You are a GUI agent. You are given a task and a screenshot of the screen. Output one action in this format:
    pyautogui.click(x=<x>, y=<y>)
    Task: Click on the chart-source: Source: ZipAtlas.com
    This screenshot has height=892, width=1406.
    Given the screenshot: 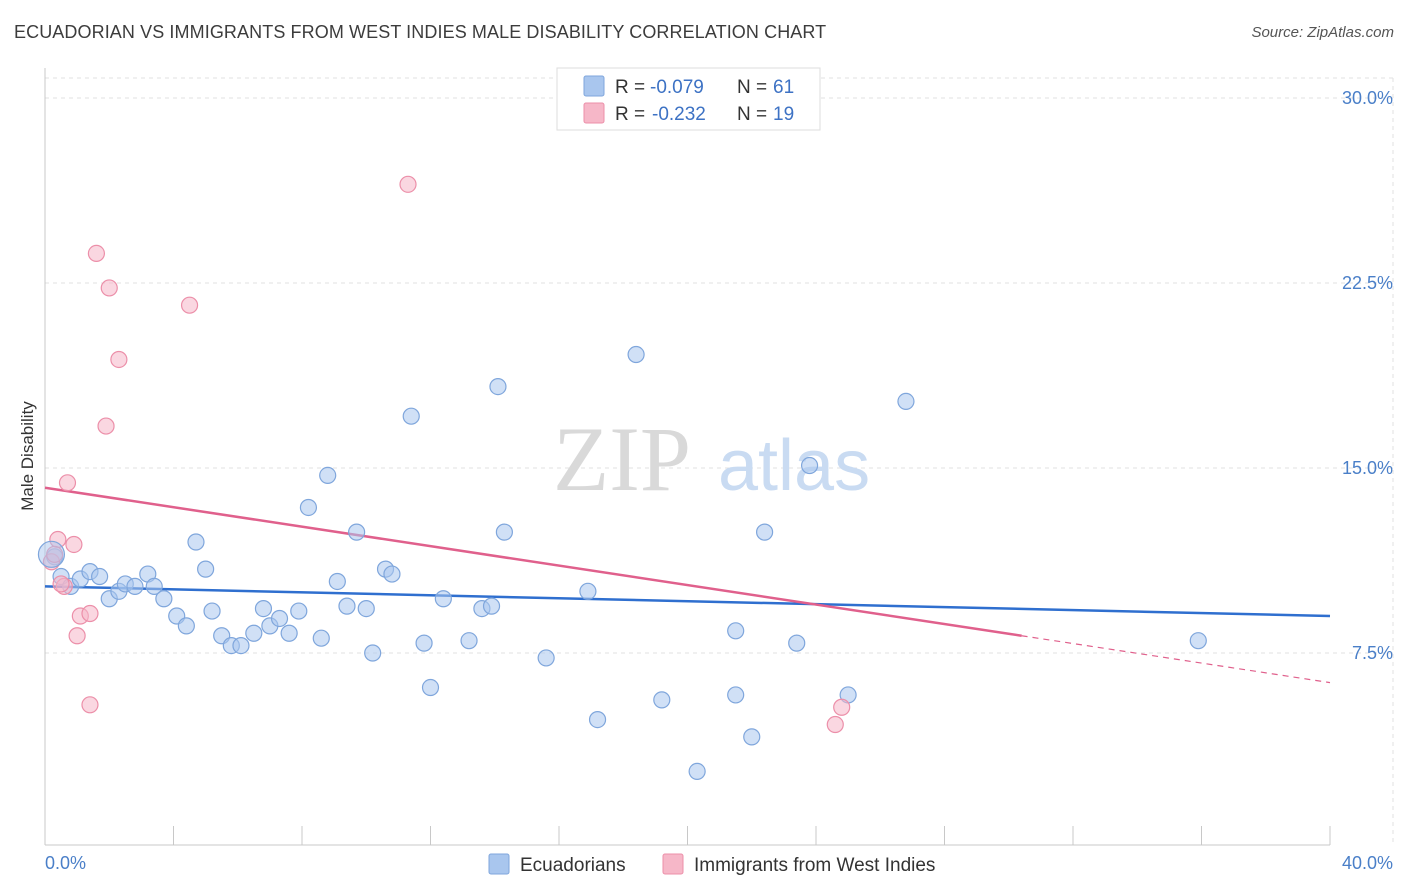 What is the action you would take?
    pyautogui.click(x=1322, y=32)
    